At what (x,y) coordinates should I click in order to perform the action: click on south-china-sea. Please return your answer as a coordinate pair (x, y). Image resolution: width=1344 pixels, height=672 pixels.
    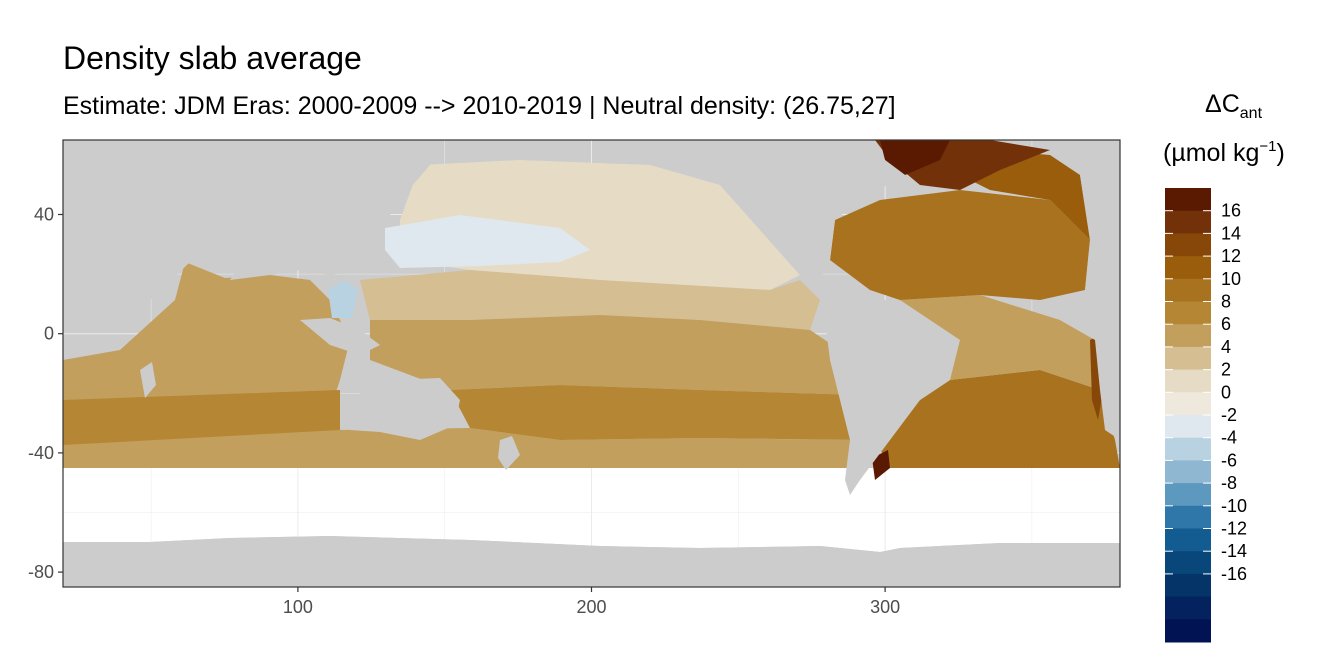
    Looking at the image, I should click on (343, 299).